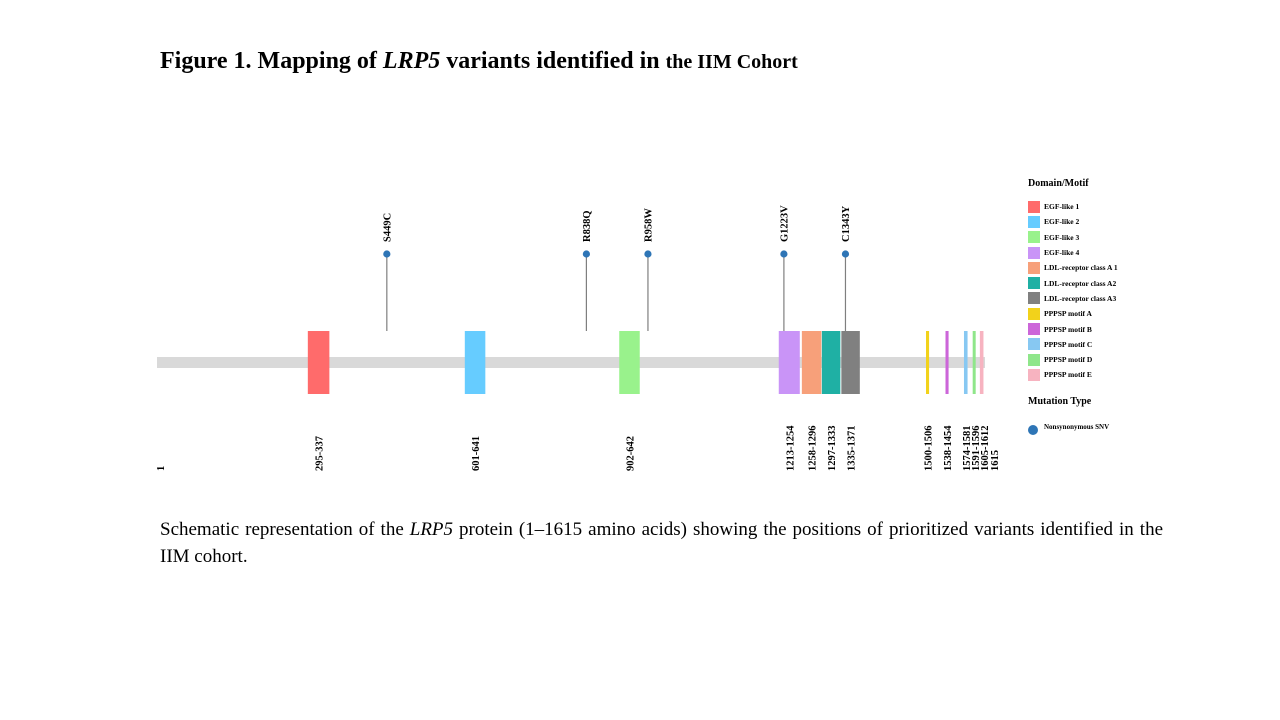 This screenshot has width=1280, height=720. What do you see at coordinates (1062, 253) in the screenshot?
I see `legend-label: EGF-like 4` at bounding box center [1062, 253].